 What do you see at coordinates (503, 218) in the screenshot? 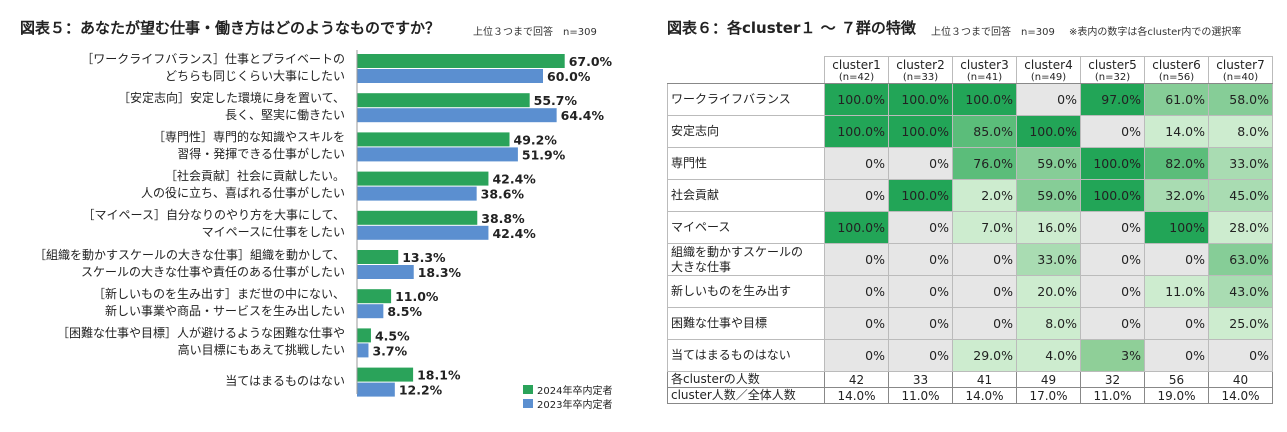
I see `bar-value-label: 38.8%` at bounding box center [503, 218].